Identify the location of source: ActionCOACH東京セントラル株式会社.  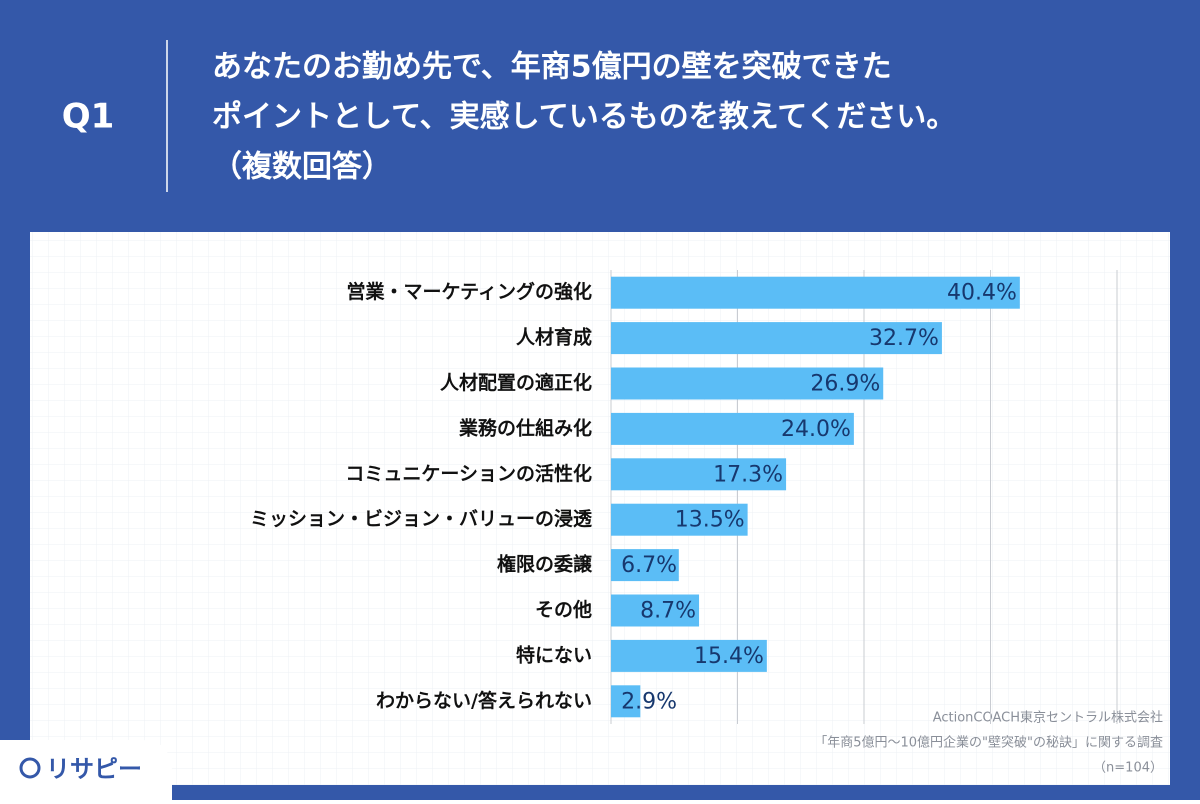
(1048, 718).